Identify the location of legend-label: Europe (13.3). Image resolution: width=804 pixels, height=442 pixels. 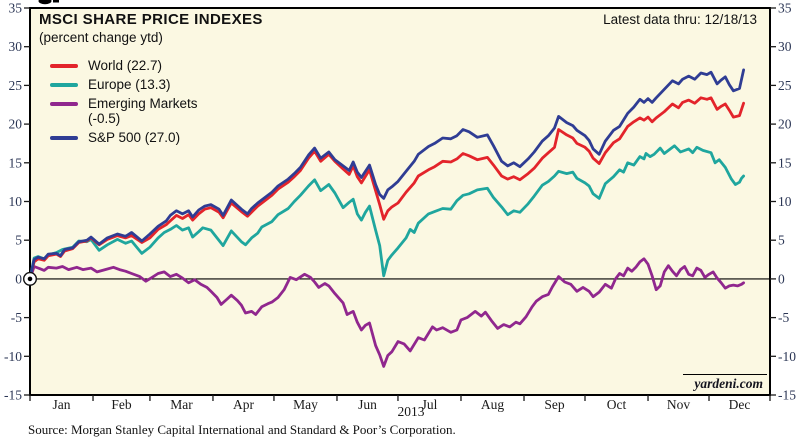
(129, 85).